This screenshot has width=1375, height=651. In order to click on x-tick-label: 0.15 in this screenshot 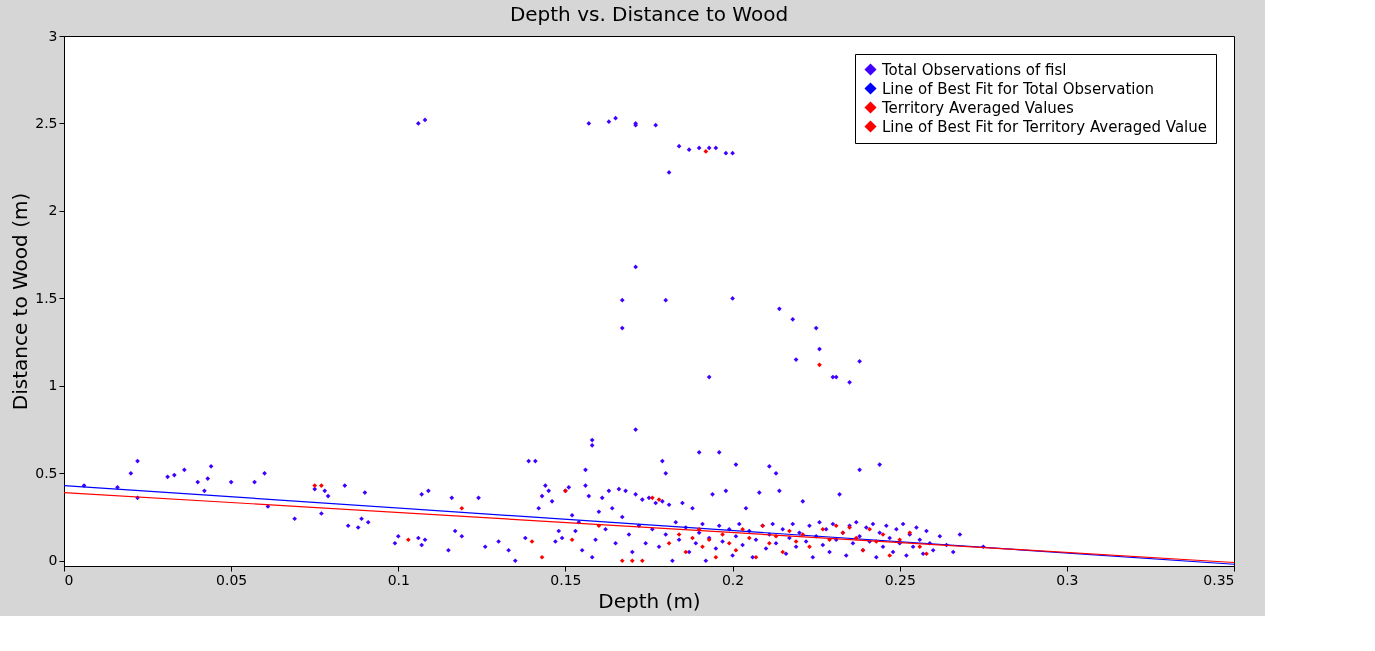, I will do `click(566, 579)`.